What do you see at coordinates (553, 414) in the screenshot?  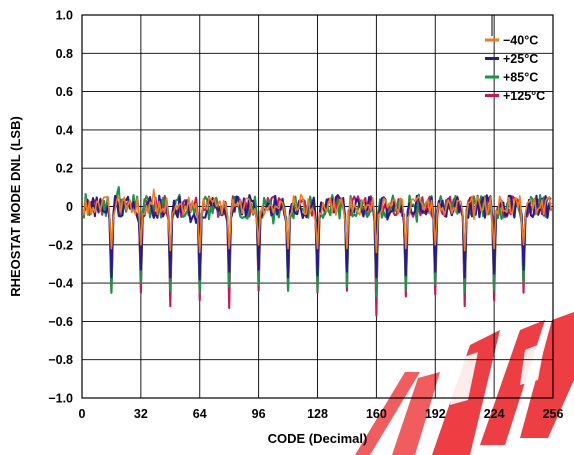 I see `x-tick-label: 256` at bounding box center [553, 414].